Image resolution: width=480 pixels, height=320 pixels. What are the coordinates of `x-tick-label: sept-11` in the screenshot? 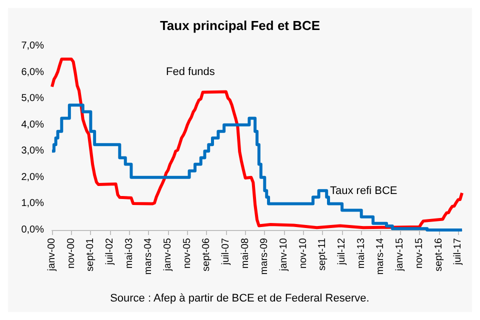 It's located at (322, 254).